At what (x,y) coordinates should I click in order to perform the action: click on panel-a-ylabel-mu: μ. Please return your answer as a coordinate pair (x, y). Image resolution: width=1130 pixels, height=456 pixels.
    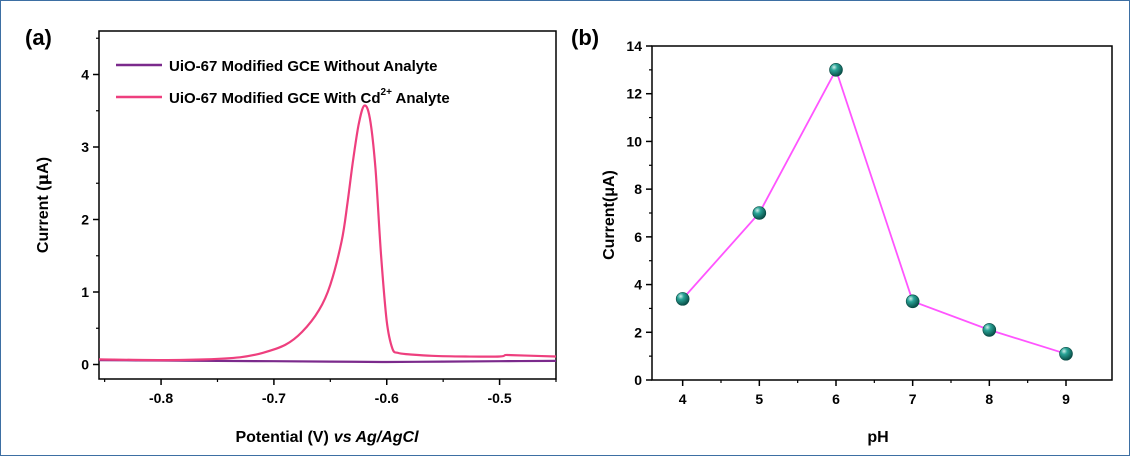
    Looking at the image, I should click on (42, 180).